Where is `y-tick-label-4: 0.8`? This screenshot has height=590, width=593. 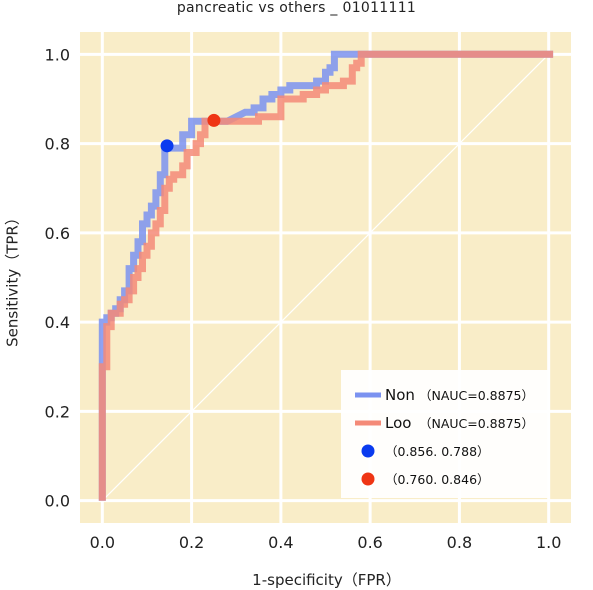
y-tick-label-4: 0.8 is located at coordinates (57, 144).